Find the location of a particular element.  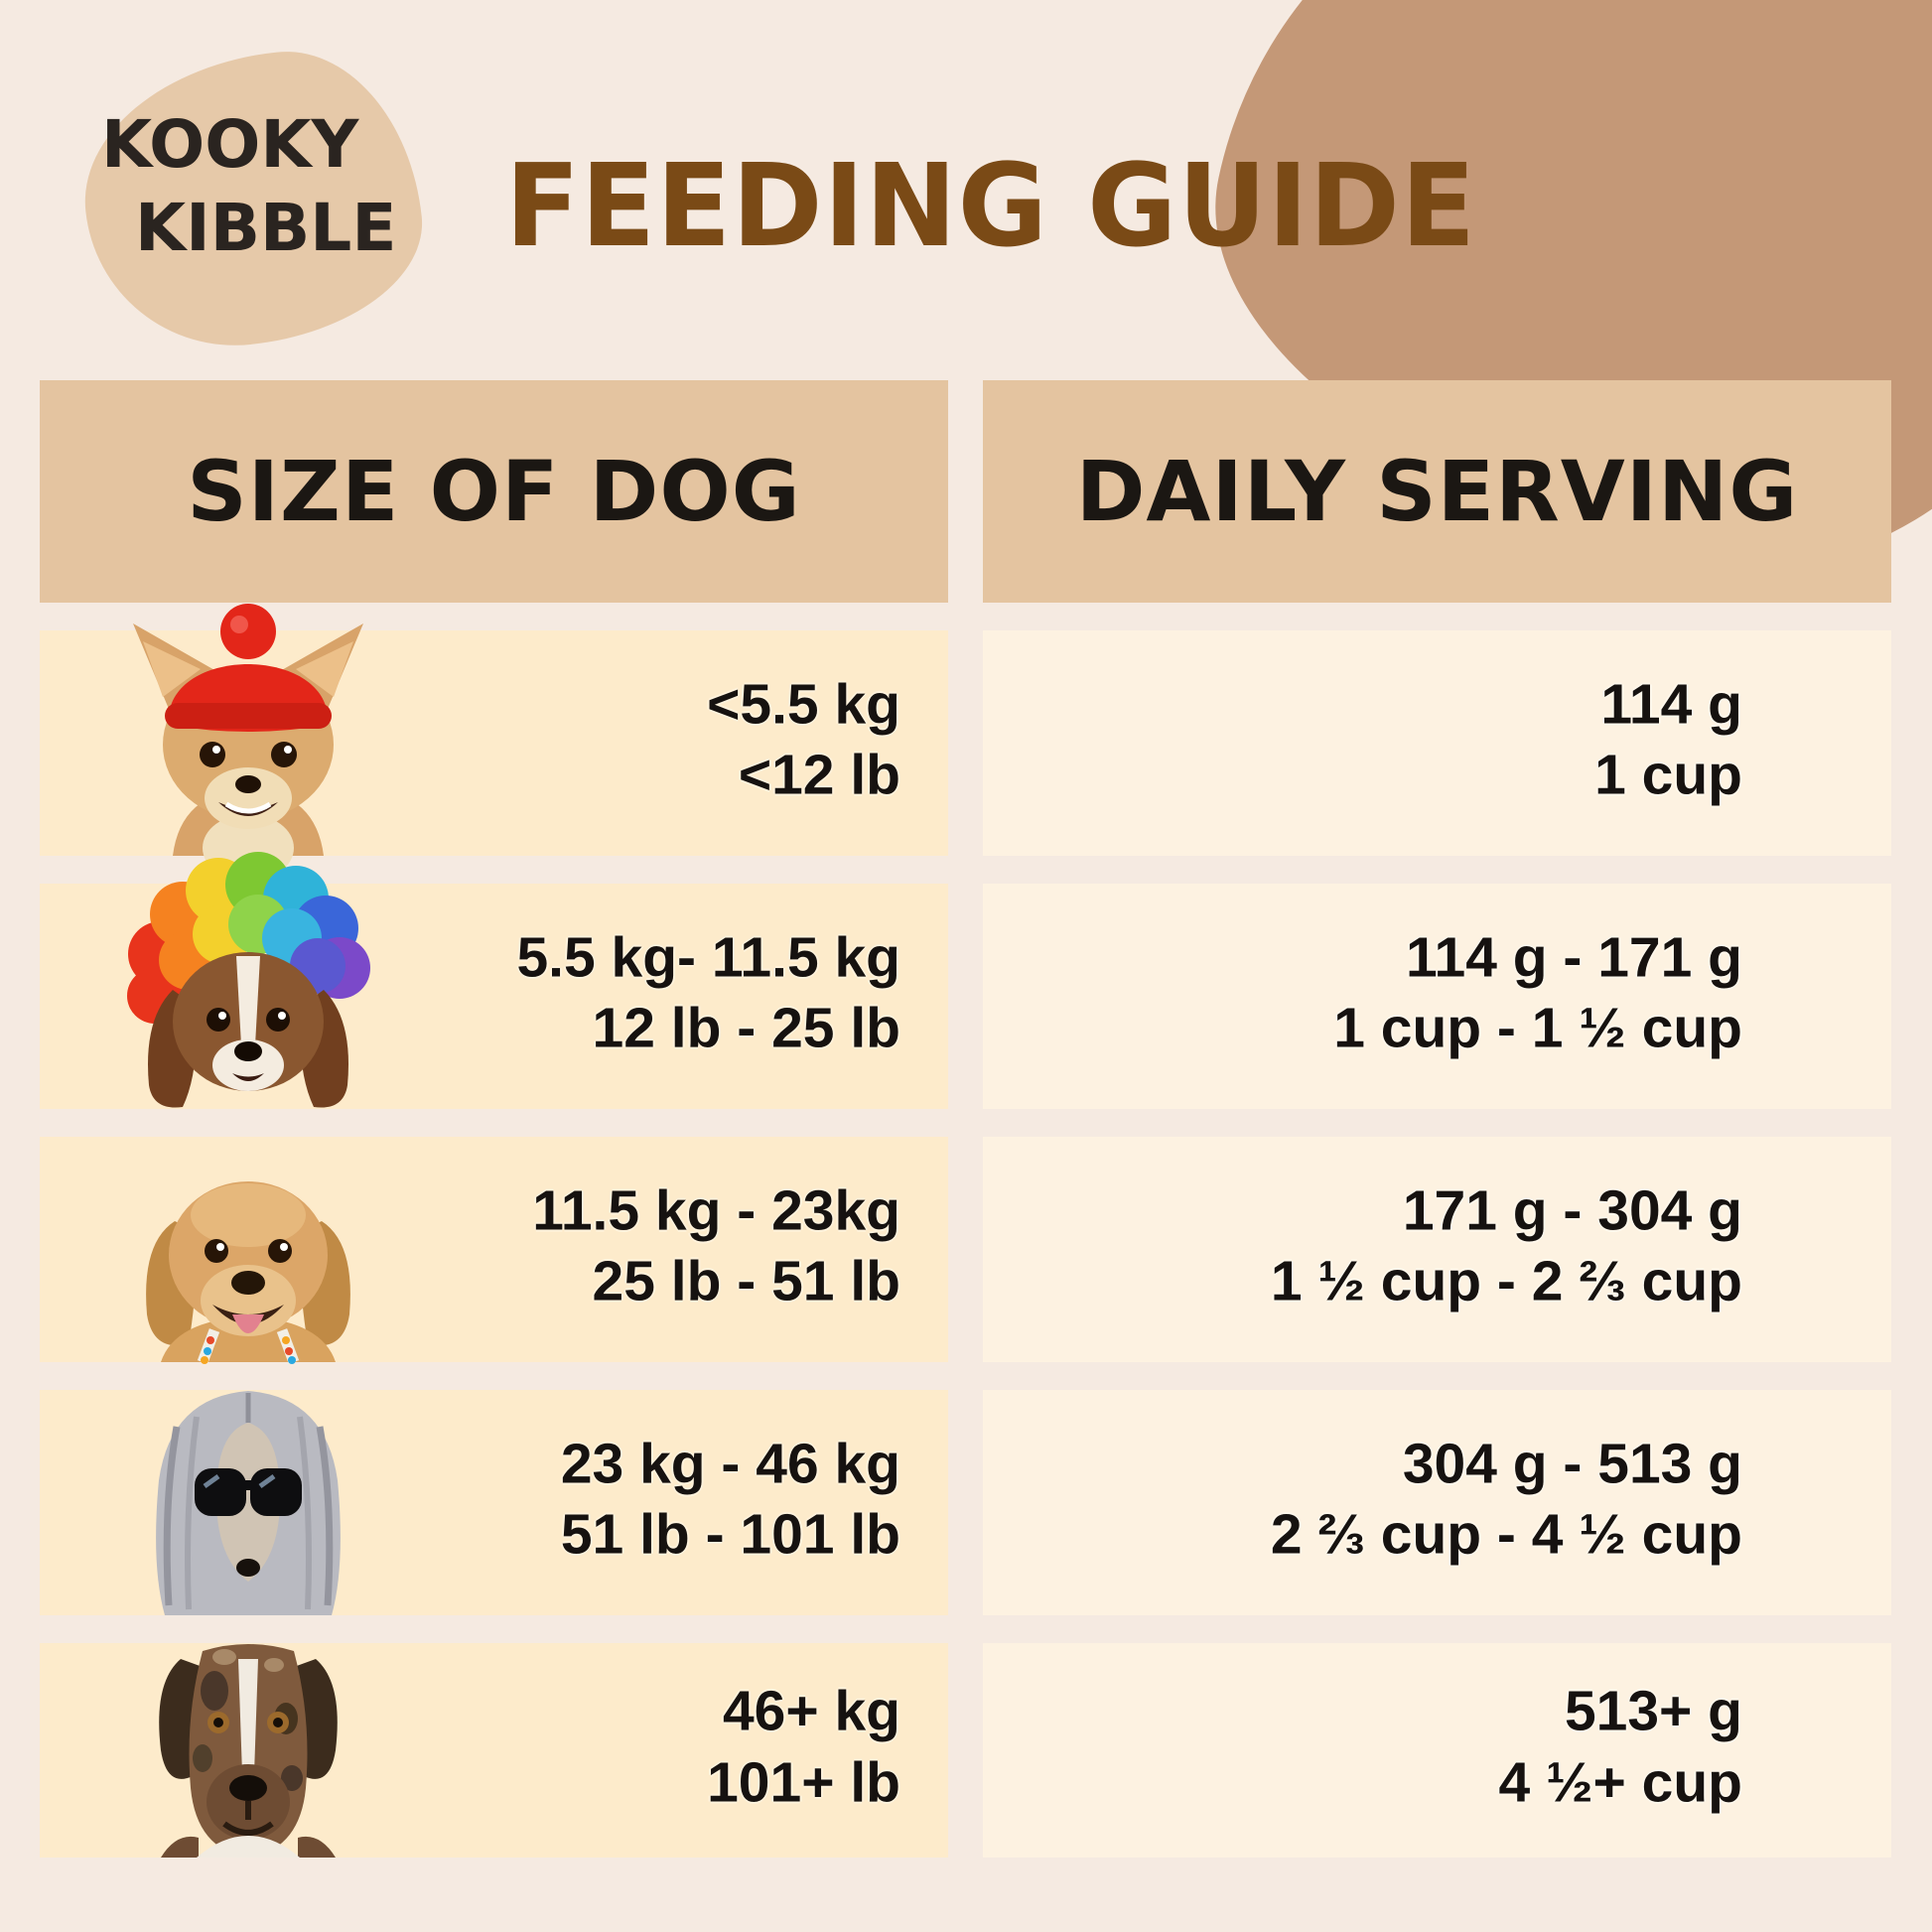

serving-cell: 513+ g 4 ½+ cup is located at coordinates (1437, 1751).